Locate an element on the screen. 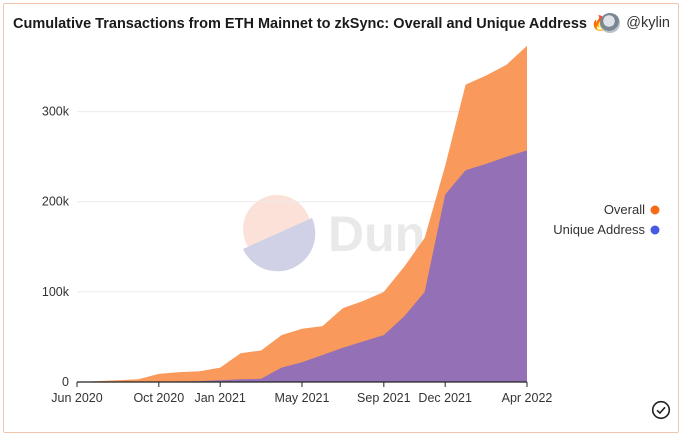 The width and height of the screenshot is (684, 438). check-circle-icon is located at coordinates (661, 412).